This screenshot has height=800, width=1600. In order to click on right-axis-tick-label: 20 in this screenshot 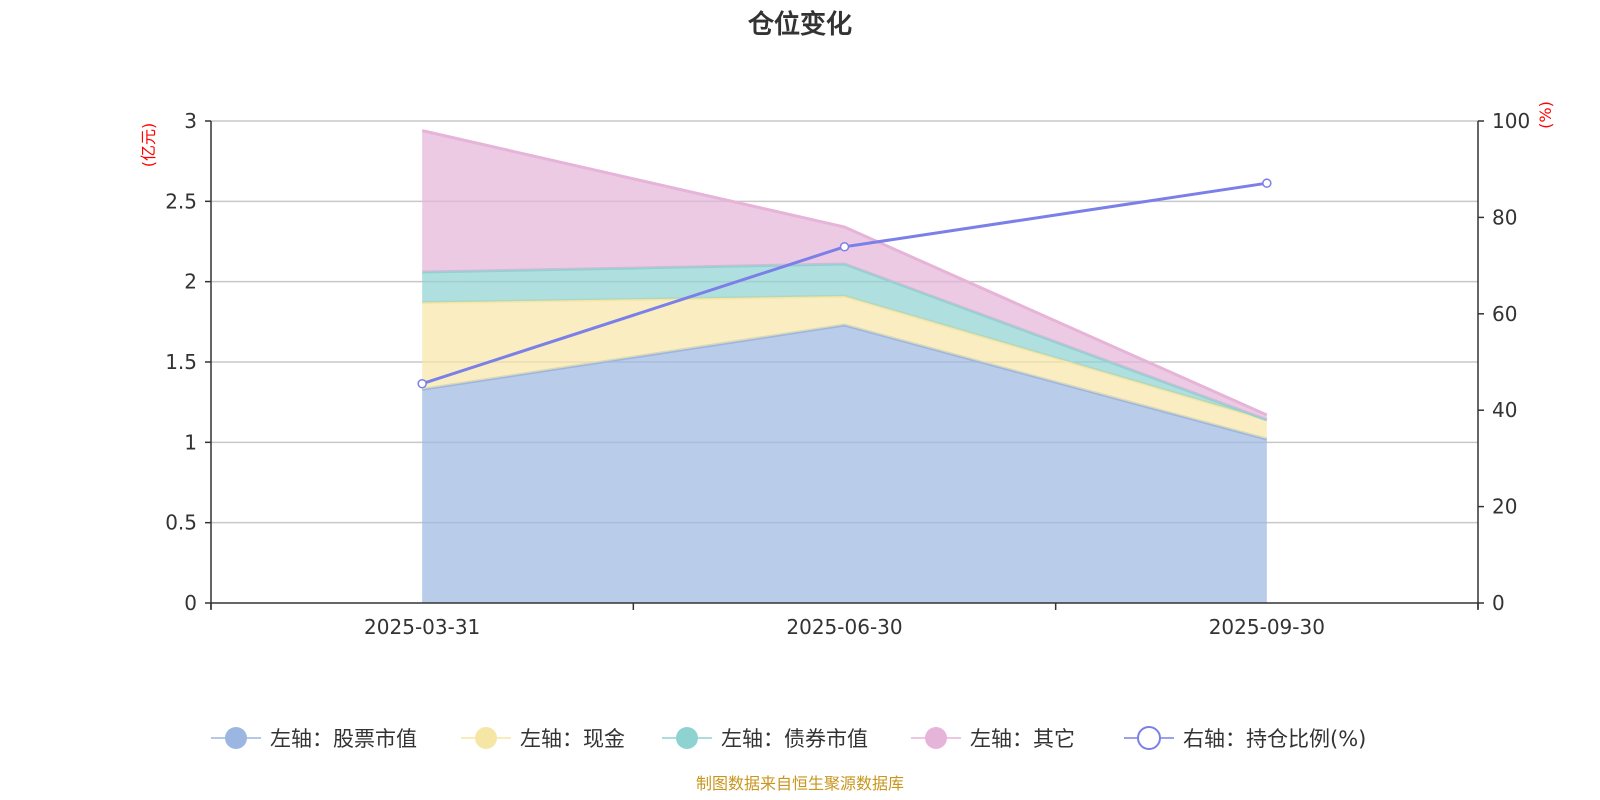, I will do `click(1504, 507)`.